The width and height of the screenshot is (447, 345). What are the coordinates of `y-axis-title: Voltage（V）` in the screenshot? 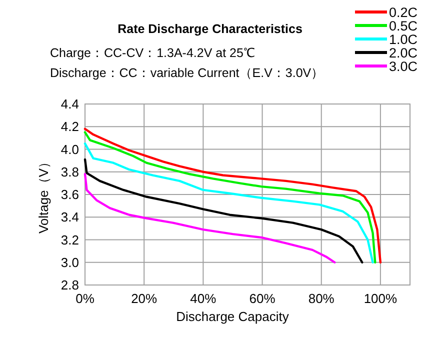 It's located at (43, 194).